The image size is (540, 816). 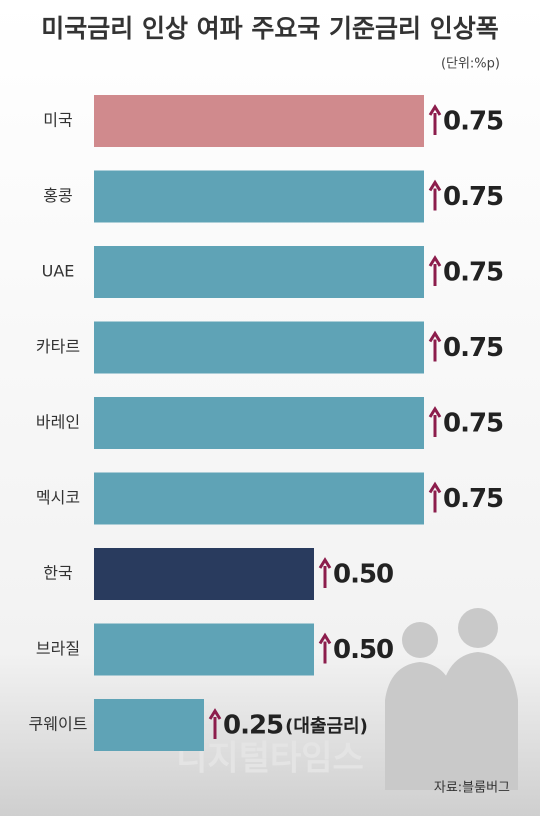 What do you see at coordinates (57, 195) in the screenshot?
I see `category-label: 홍콩` at bounding box center [57, 195].